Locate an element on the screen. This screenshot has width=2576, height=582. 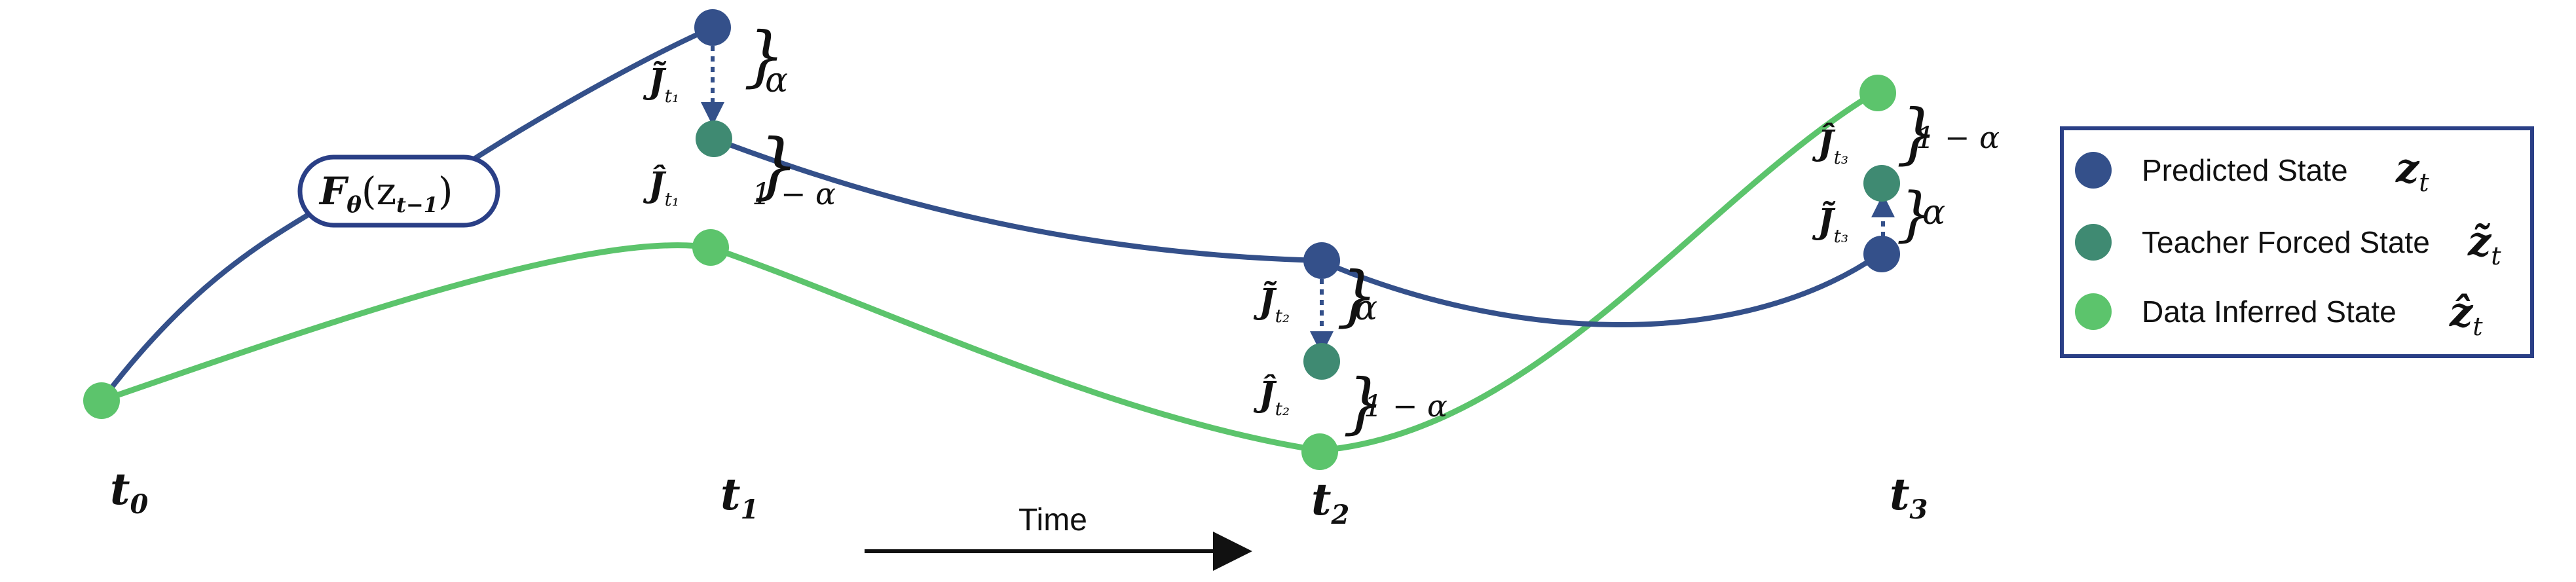
time-arrow-label: Time is located at coordinates (1052, 520).